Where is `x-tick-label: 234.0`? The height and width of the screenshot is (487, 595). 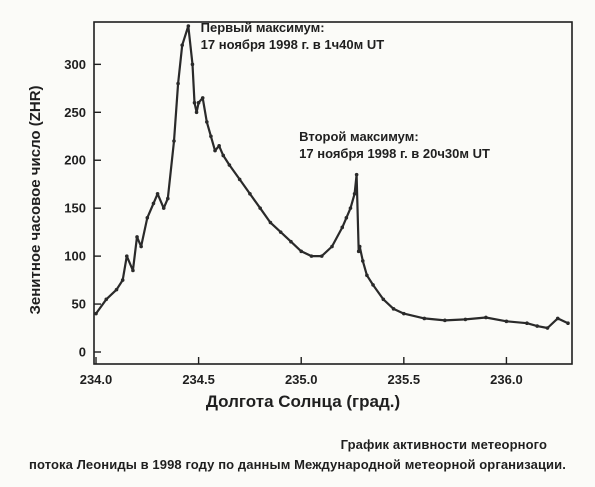 x-tick-label: 234.0 is located at coordinates (96, 379).